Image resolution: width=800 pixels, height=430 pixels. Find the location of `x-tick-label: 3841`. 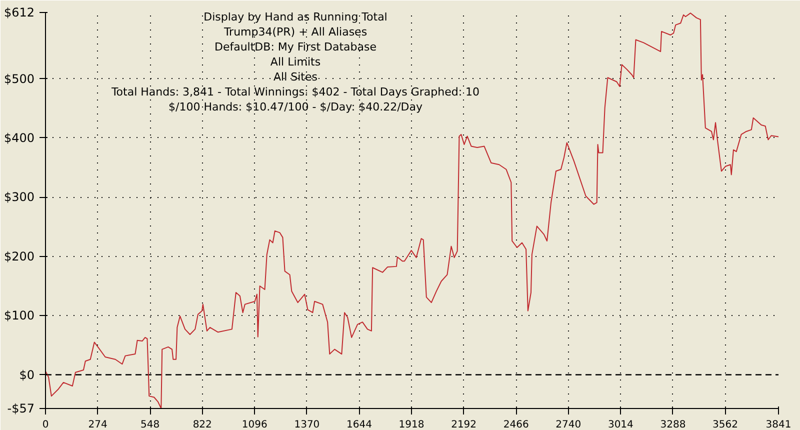

x-tick-label: 3841 is located at coordinates (779, 425).